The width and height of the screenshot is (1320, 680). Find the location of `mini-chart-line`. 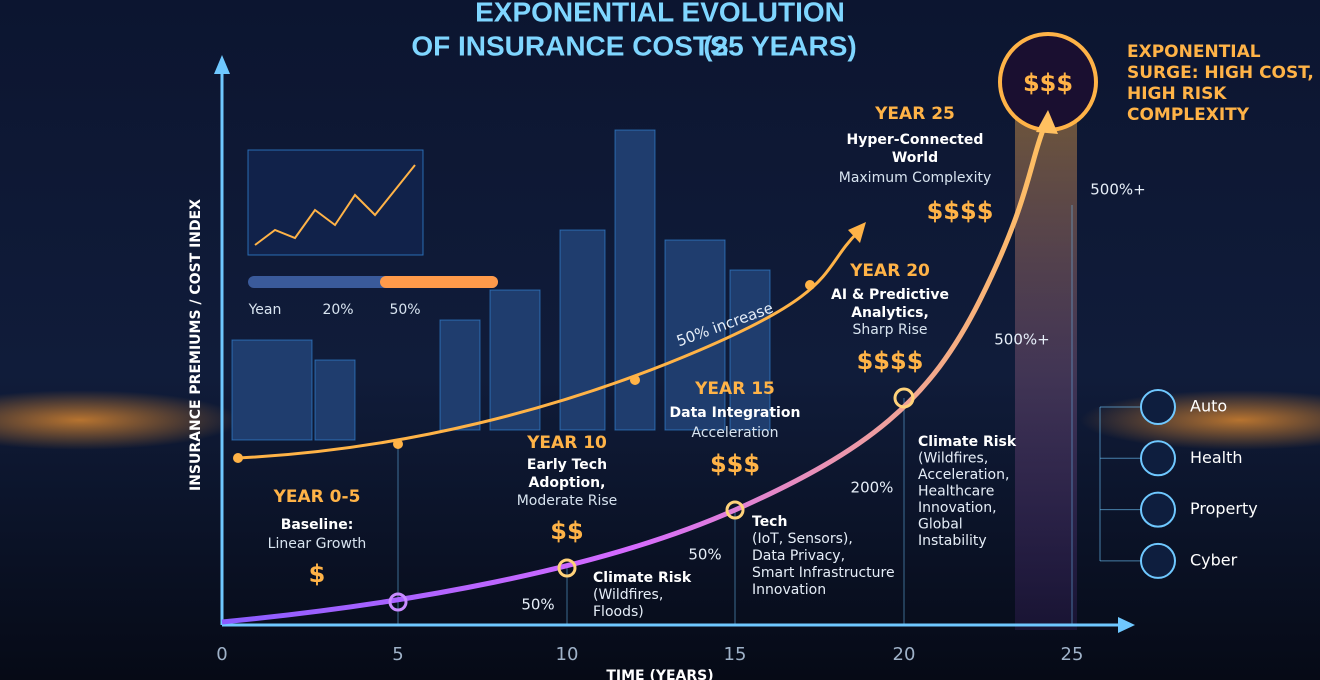

mini-chart-line is located at coordinates (335, 205).